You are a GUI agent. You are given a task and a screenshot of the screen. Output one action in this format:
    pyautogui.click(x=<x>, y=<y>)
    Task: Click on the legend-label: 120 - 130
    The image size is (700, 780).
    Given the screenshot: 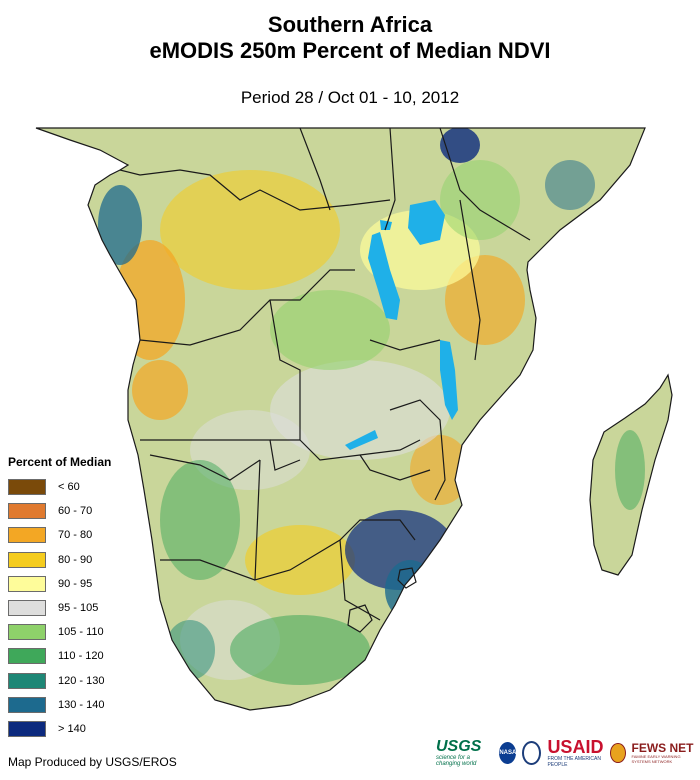 What is the action you would take?
    pyautogui.click(x=81, y=680)
    